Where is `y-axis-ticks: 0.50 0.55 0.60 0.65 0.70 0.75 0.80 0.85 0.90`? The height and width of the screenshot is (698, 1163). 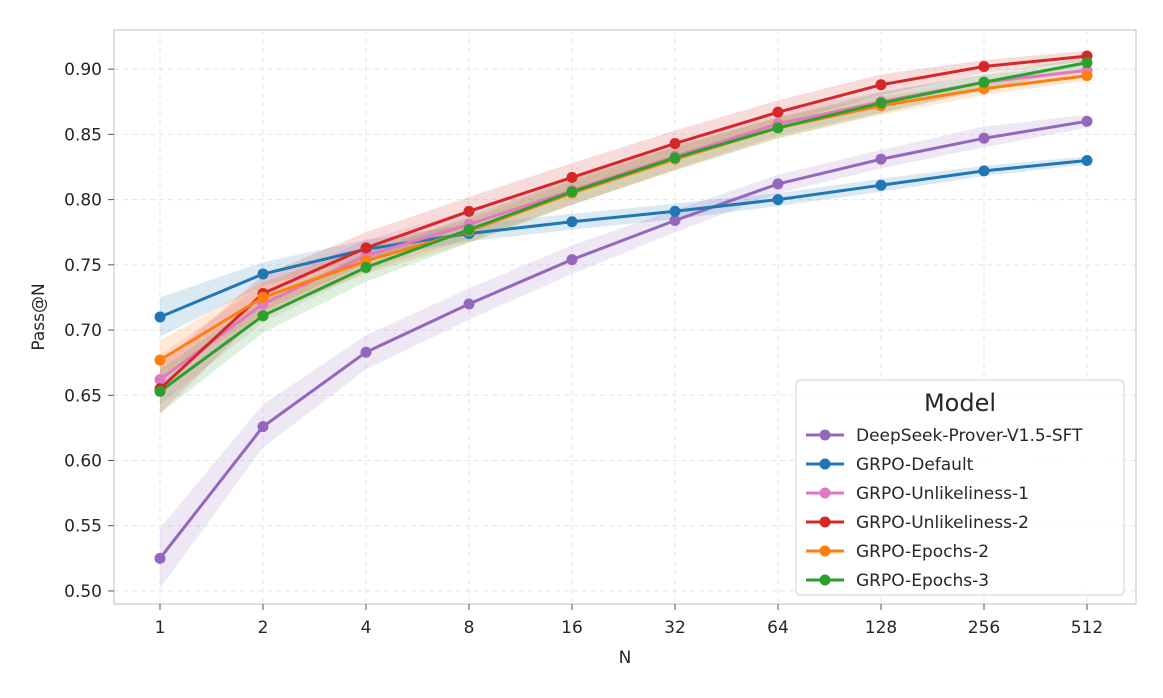
y-axis-ticks: 0.50 0.55 0.60 0.65 0.70 0.75 0.80 0.85 0.90 is located at coordinates (89, 331).